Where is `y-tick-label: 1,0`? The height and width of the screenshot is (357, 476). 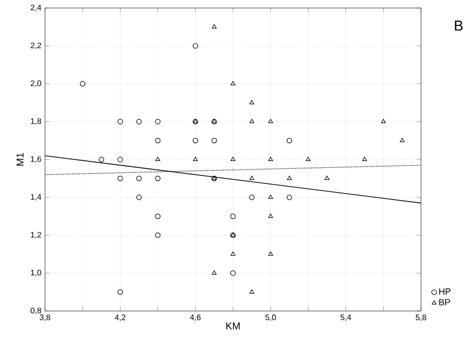
y-tick-label: 1,0 is located at coordinates (36, 273).